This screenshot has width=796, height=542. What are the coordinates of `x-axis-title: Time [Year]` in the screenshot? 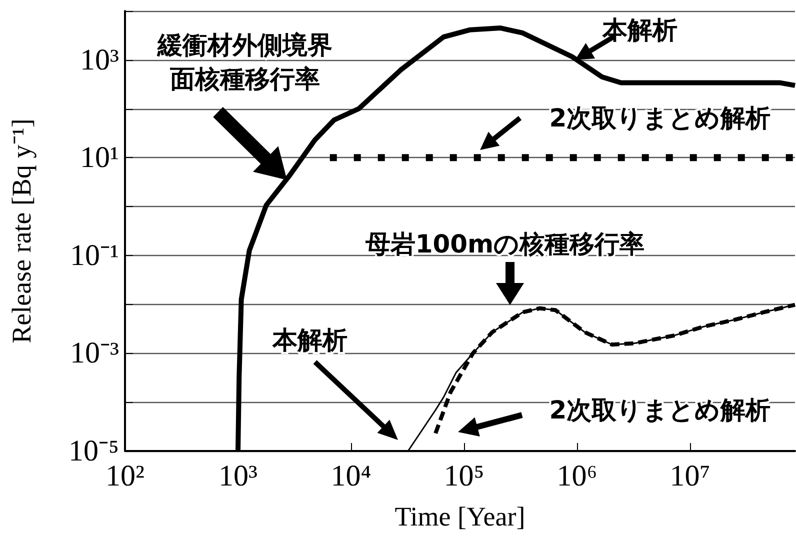 It's located at (460, 517).